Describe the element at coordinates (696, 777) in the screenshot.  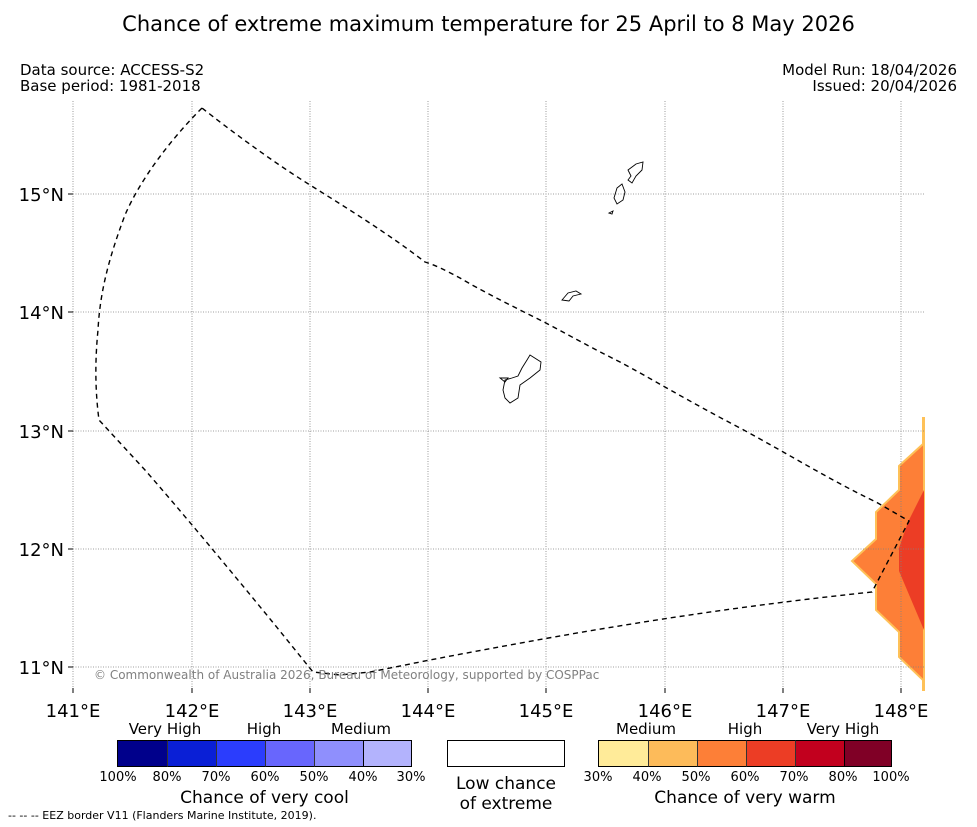
I see `warm-tick: 50%` at that location.